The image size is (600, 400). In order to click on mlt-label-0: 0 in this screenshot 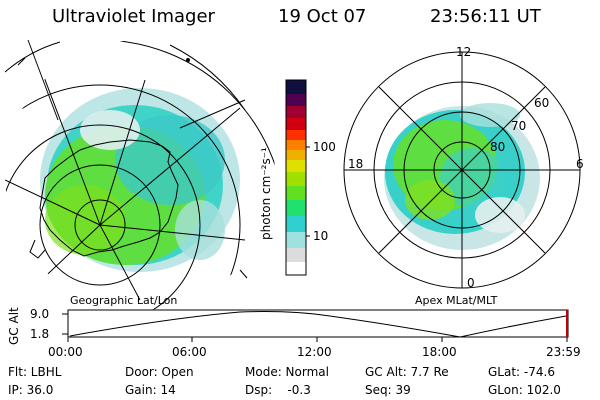, I will do `click(471, 283)`.